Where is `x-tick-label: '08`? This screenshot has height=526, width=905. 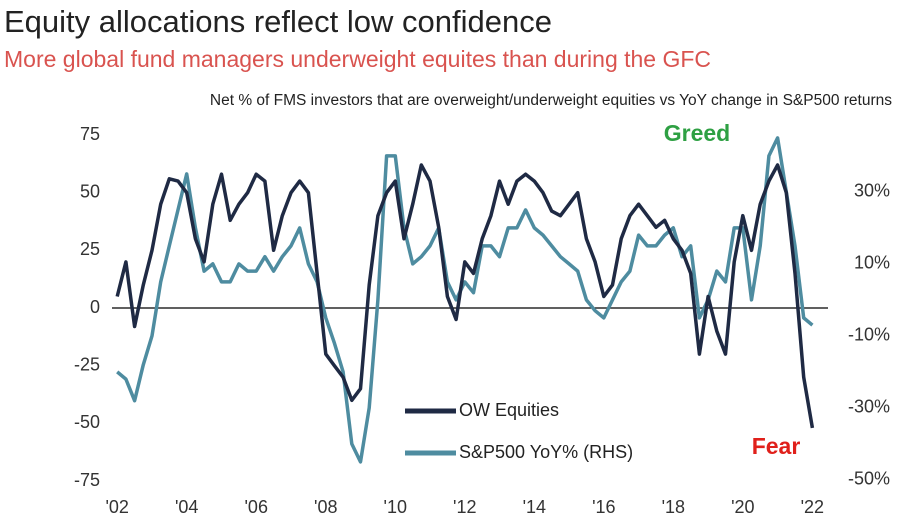
x-tick-label: '08 is located at coordinates (325, 507).